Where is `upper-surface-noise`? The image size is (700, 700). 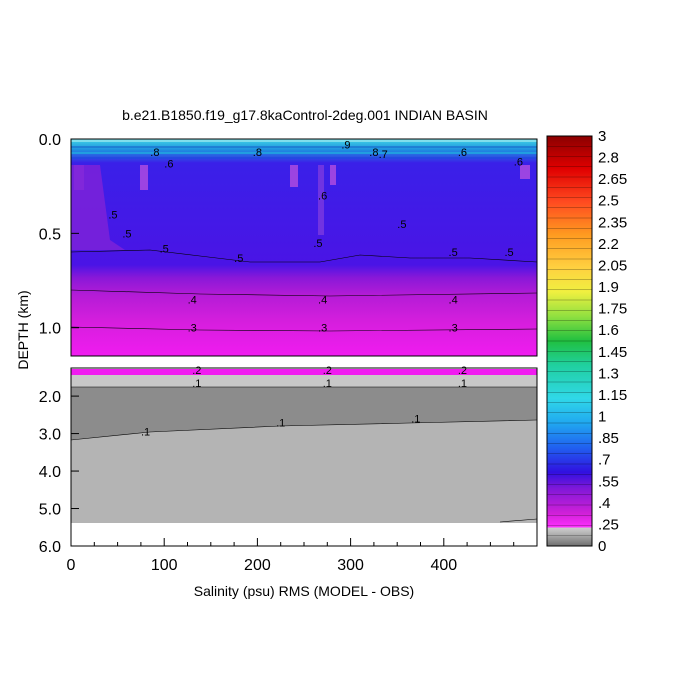
upper-surface-noise is located at coordinates (304, 149).